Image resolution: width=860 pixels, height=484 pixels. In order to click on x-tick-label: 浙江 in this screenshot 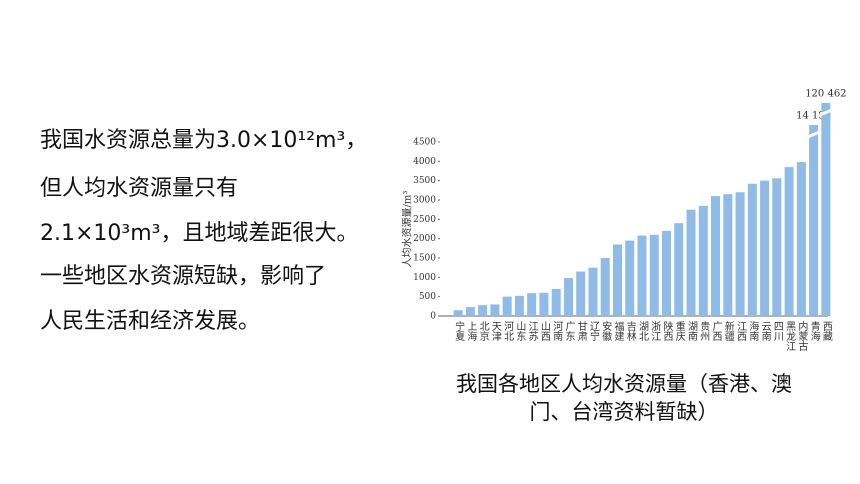, I will do `click(655, 331)`.